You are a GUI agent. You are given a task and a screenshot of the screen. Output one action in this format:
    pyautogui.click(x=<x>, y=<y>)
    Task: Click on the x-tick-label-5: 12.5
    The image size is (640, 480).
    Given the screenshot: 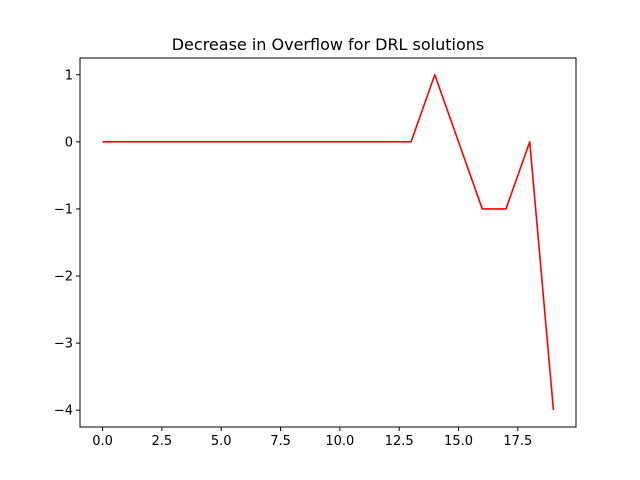 What is the action you would take?
    pyautogui.click(x=399, y=441)
    